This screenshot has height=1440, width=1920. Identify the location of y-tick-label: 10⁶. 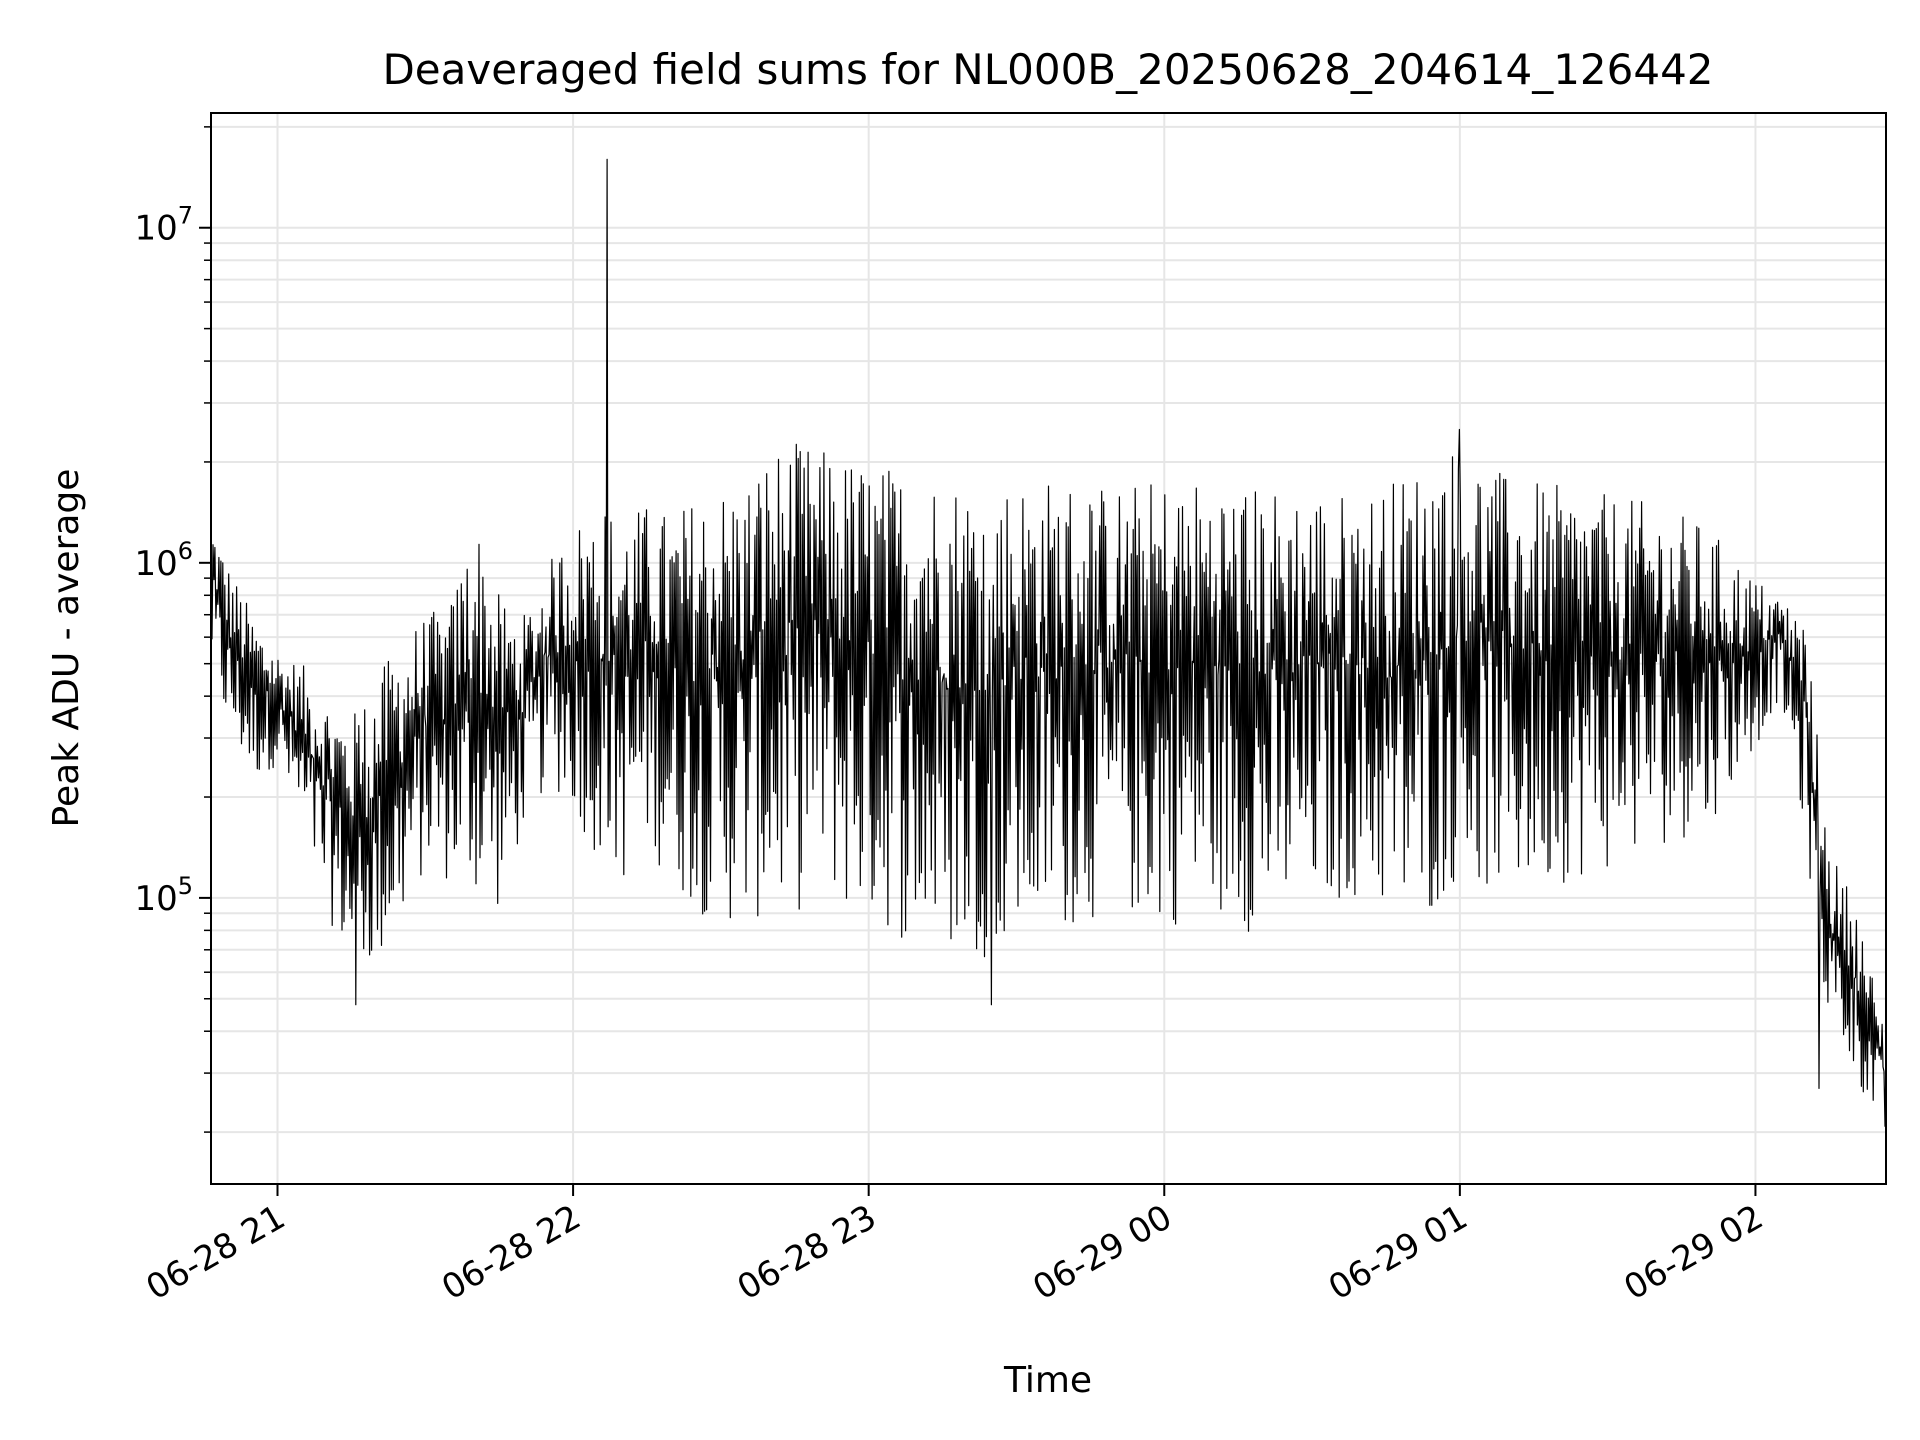
(163, 560).